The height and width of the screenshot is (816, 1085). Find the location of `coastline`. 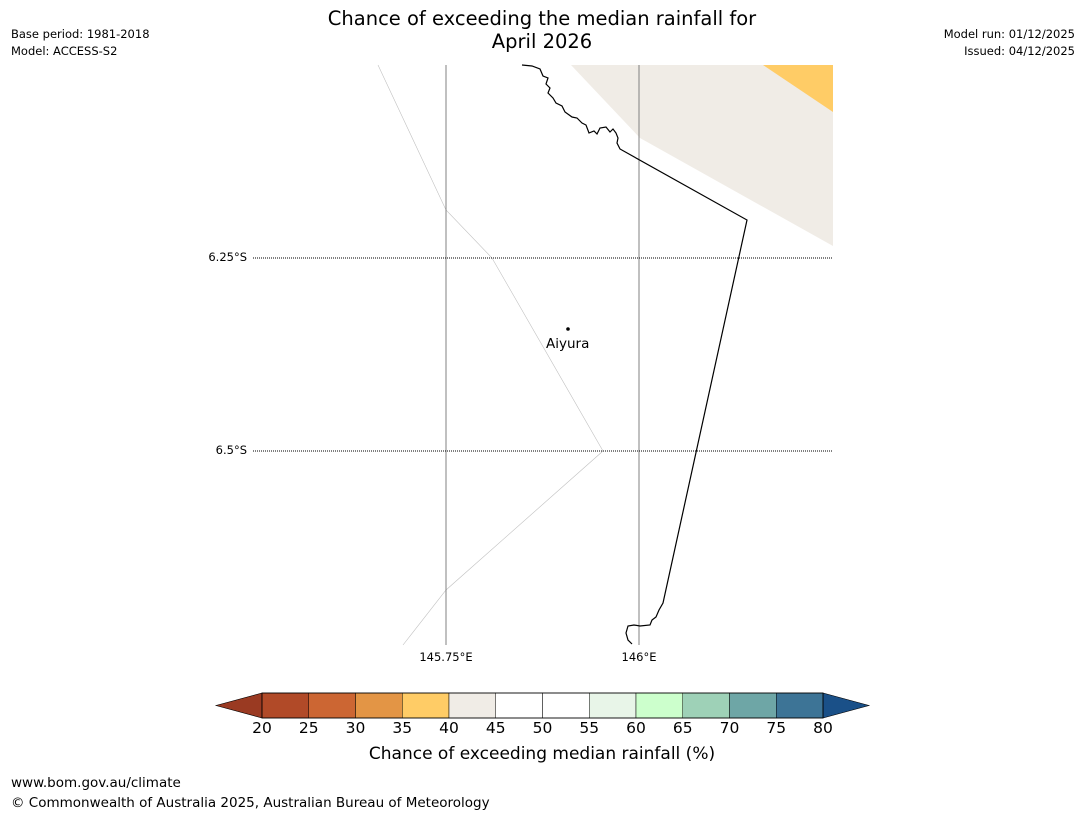

coastline is located at coordinates (634, 354).